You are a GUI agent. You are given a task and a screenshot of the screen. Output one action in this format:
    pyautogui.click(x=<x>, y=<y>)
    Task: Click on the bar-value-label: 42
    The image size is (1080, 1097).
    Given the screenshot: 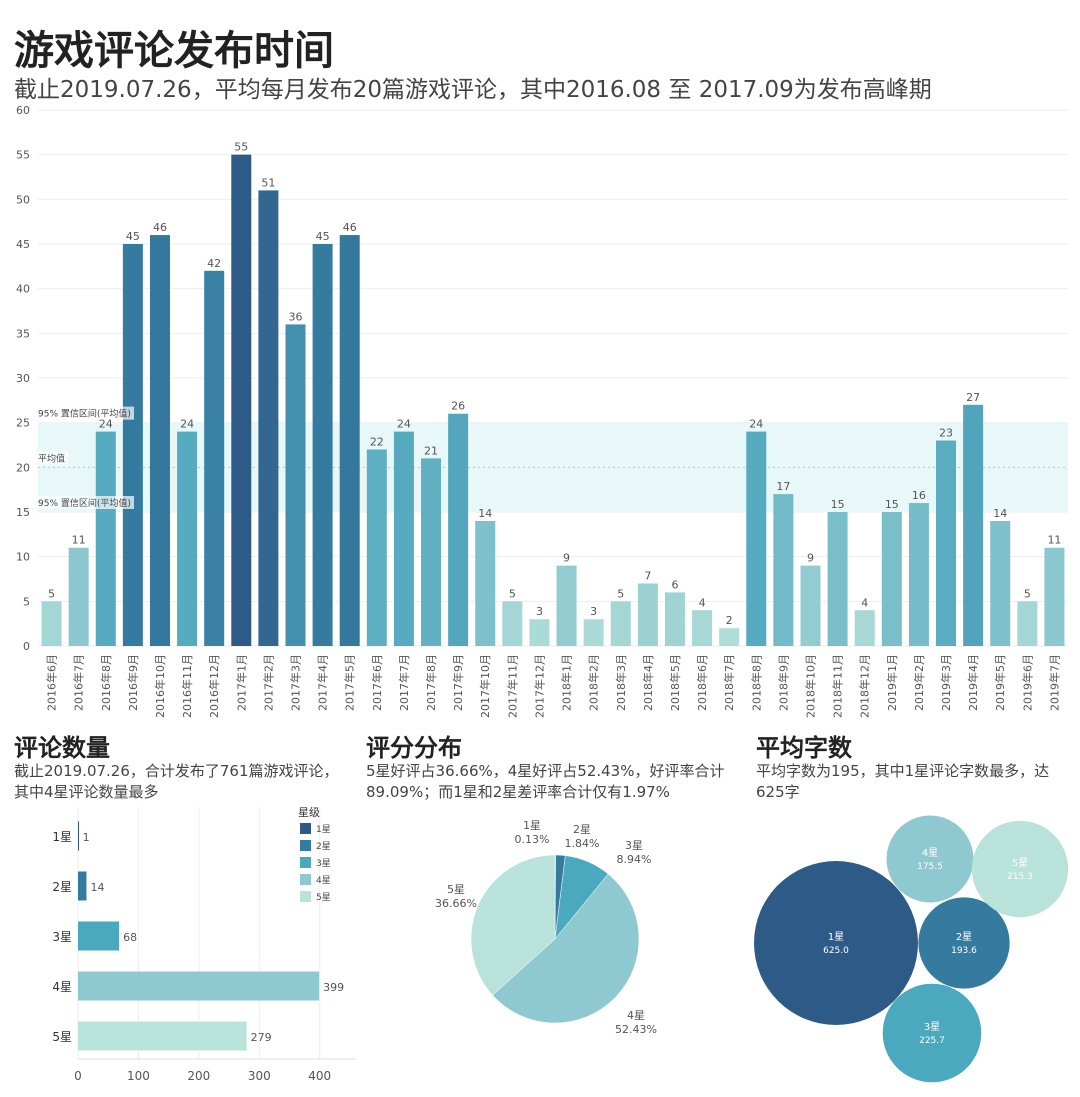 What is the action you would take?
    pyautogui.click(x=214, y=263)
    